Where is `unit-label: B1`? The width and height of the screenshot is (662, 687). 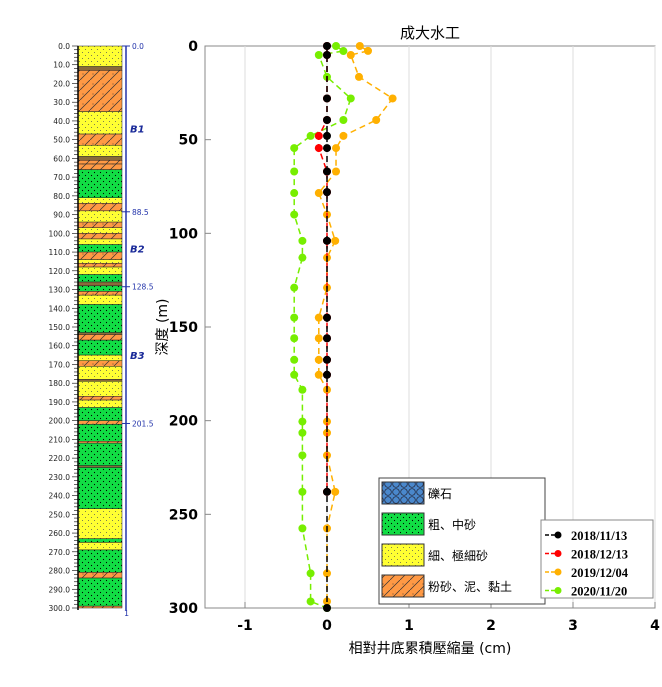 unit-label: B1 is located at coordinates (137, 129).